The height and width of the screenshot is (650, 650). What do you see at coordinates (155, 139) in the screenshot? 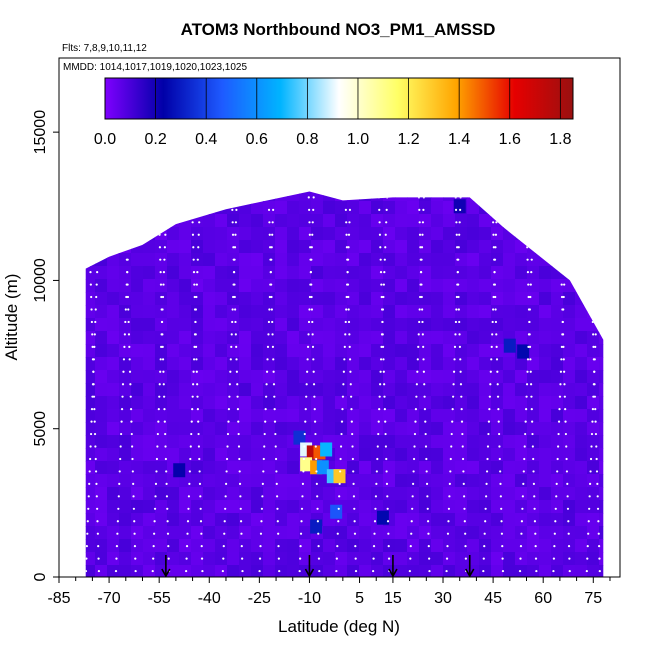
I see `colorbar-tick-label: 0.2` at bounding box center [155, 139].